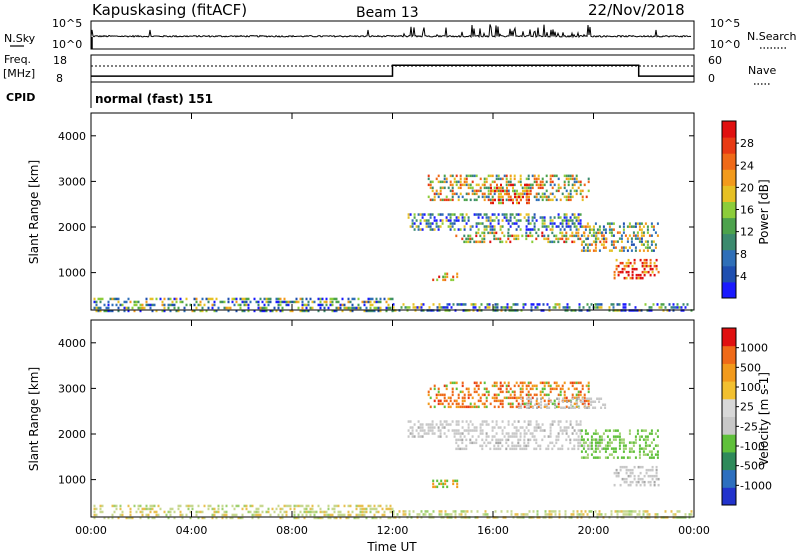 The image size is (800, 554). Describe the element at coordinates (729, 372) in the screenshot. I see `colorbar-segment` at that location.